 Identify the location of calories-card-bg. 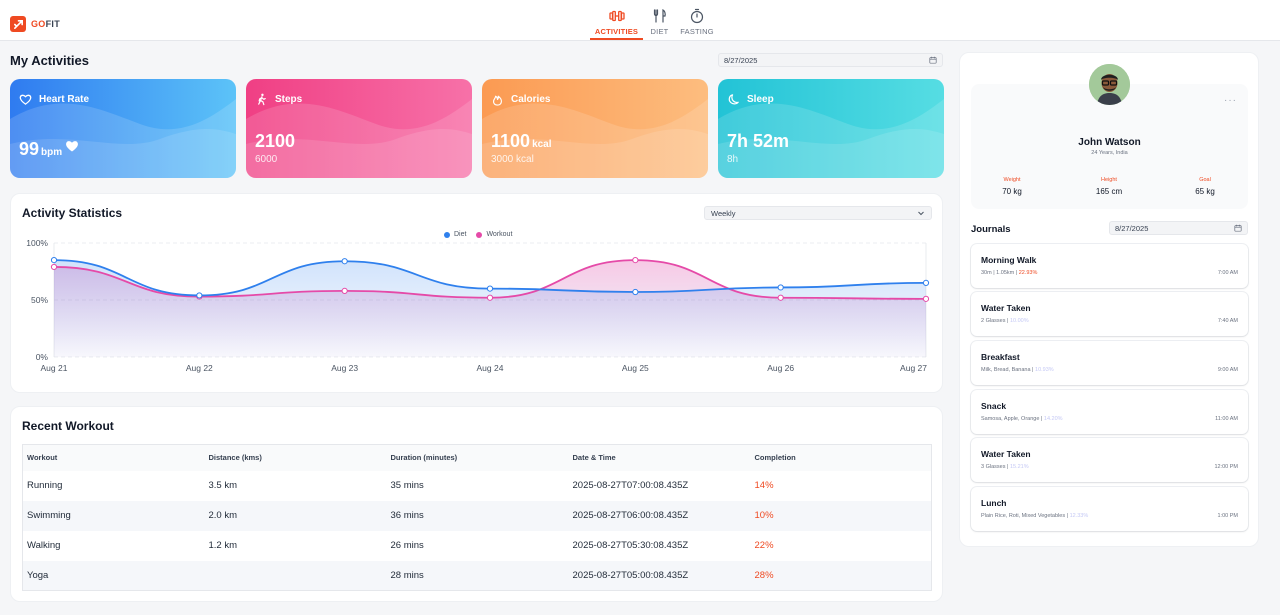
(595, 128).